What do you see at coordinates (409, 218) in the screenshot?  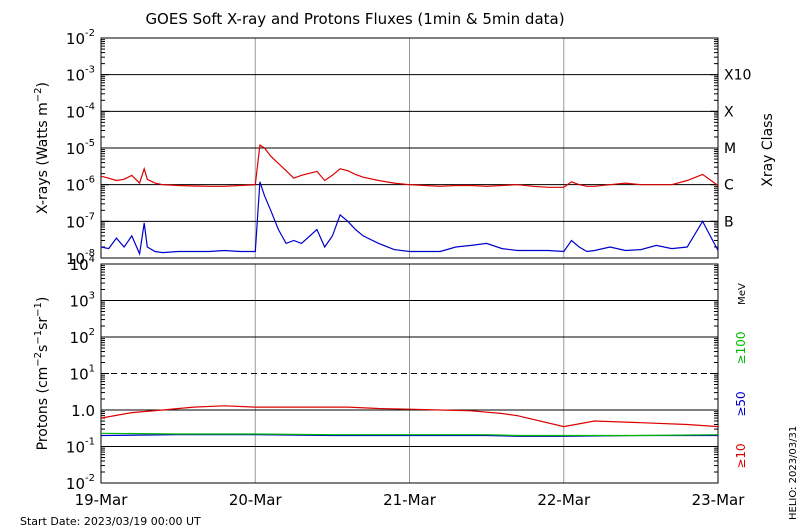 I see `xray-series-blue` at bounding box center [409, 218].